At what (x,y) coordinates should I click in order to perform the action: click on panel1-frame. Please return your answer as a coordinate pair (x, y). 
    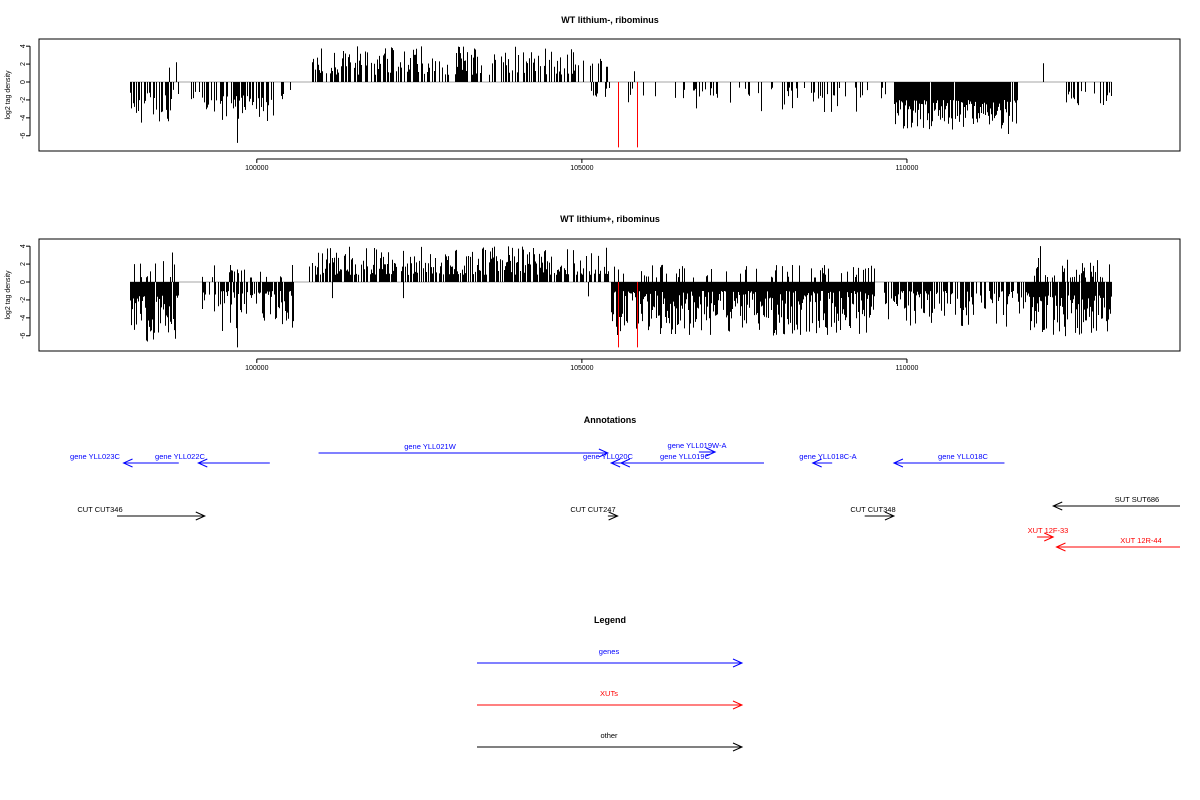
    Looking at the image, I should click on (609, 95).